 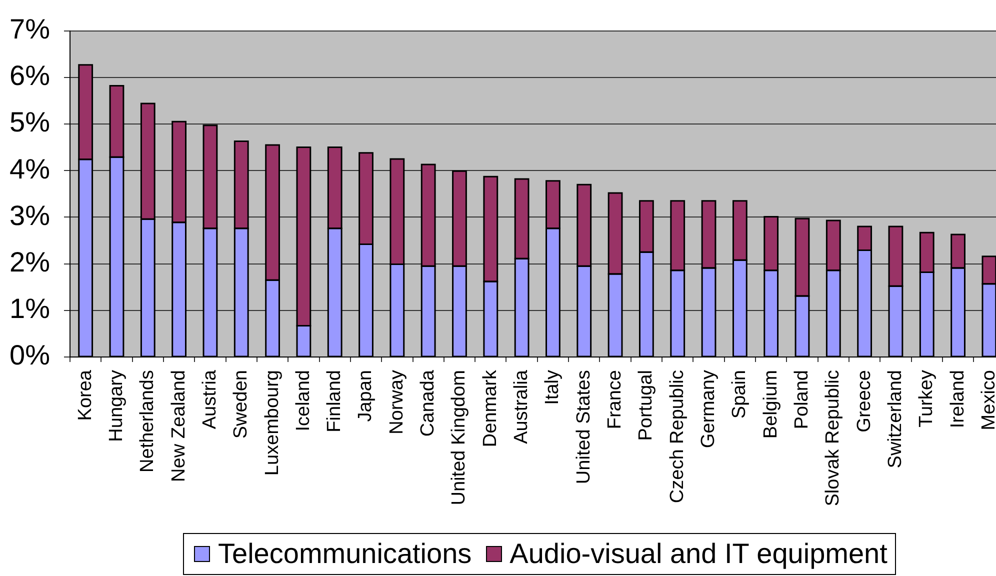 I want to click on y-tick-label: 7%, so click(x=30, y=29).